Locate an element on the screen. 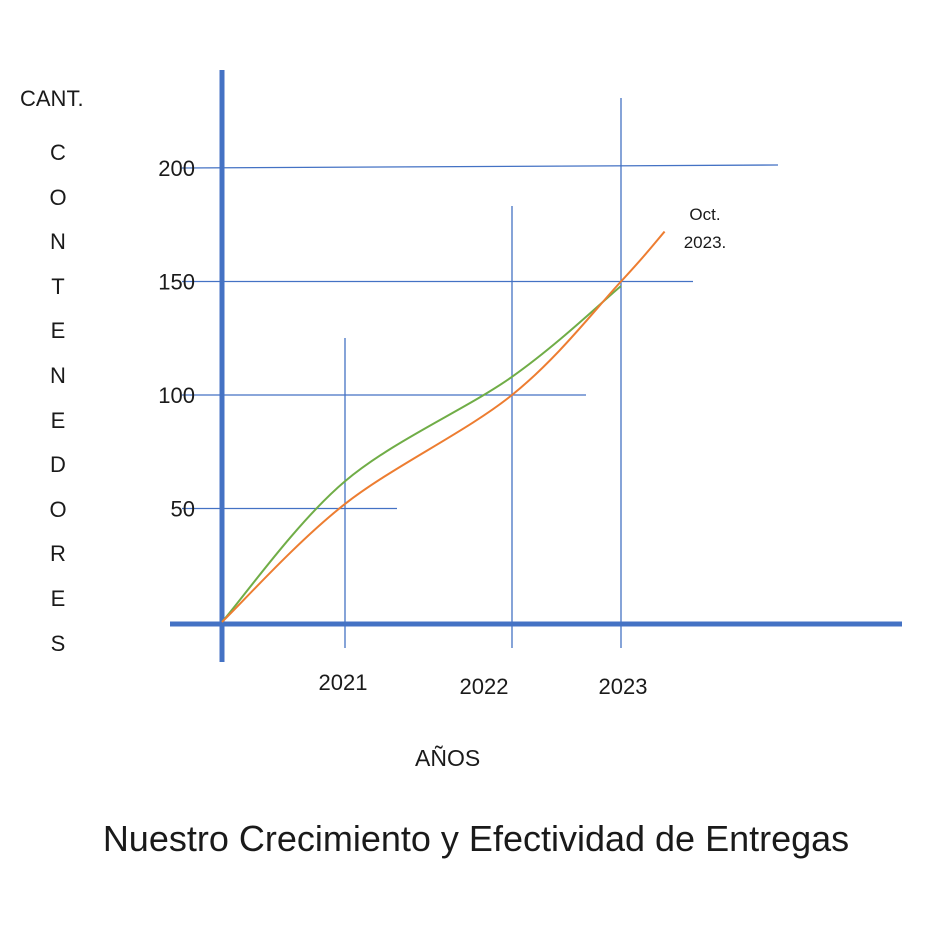 The height and width of the screenshot is (952, 952). y-axis-vertical-letter: R is located at coordinates (58, 554).